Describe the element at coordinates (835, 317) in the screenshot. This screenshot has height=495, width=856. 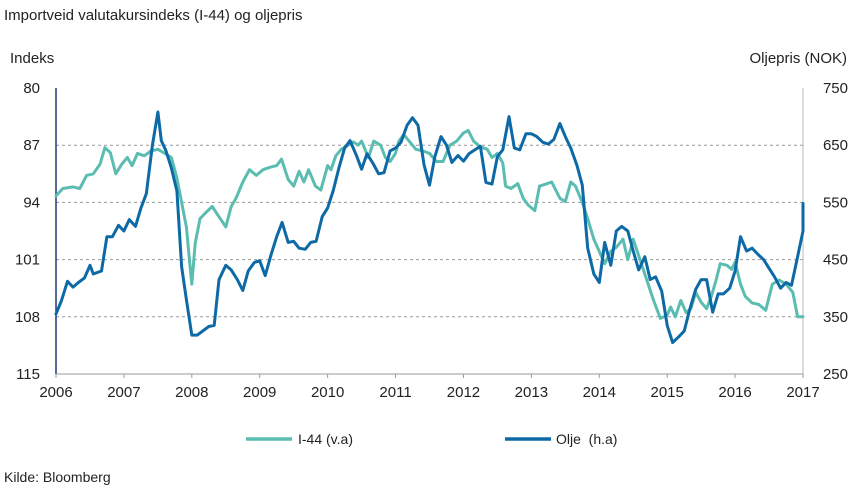
I see `right-tick-label: 350` at that location.